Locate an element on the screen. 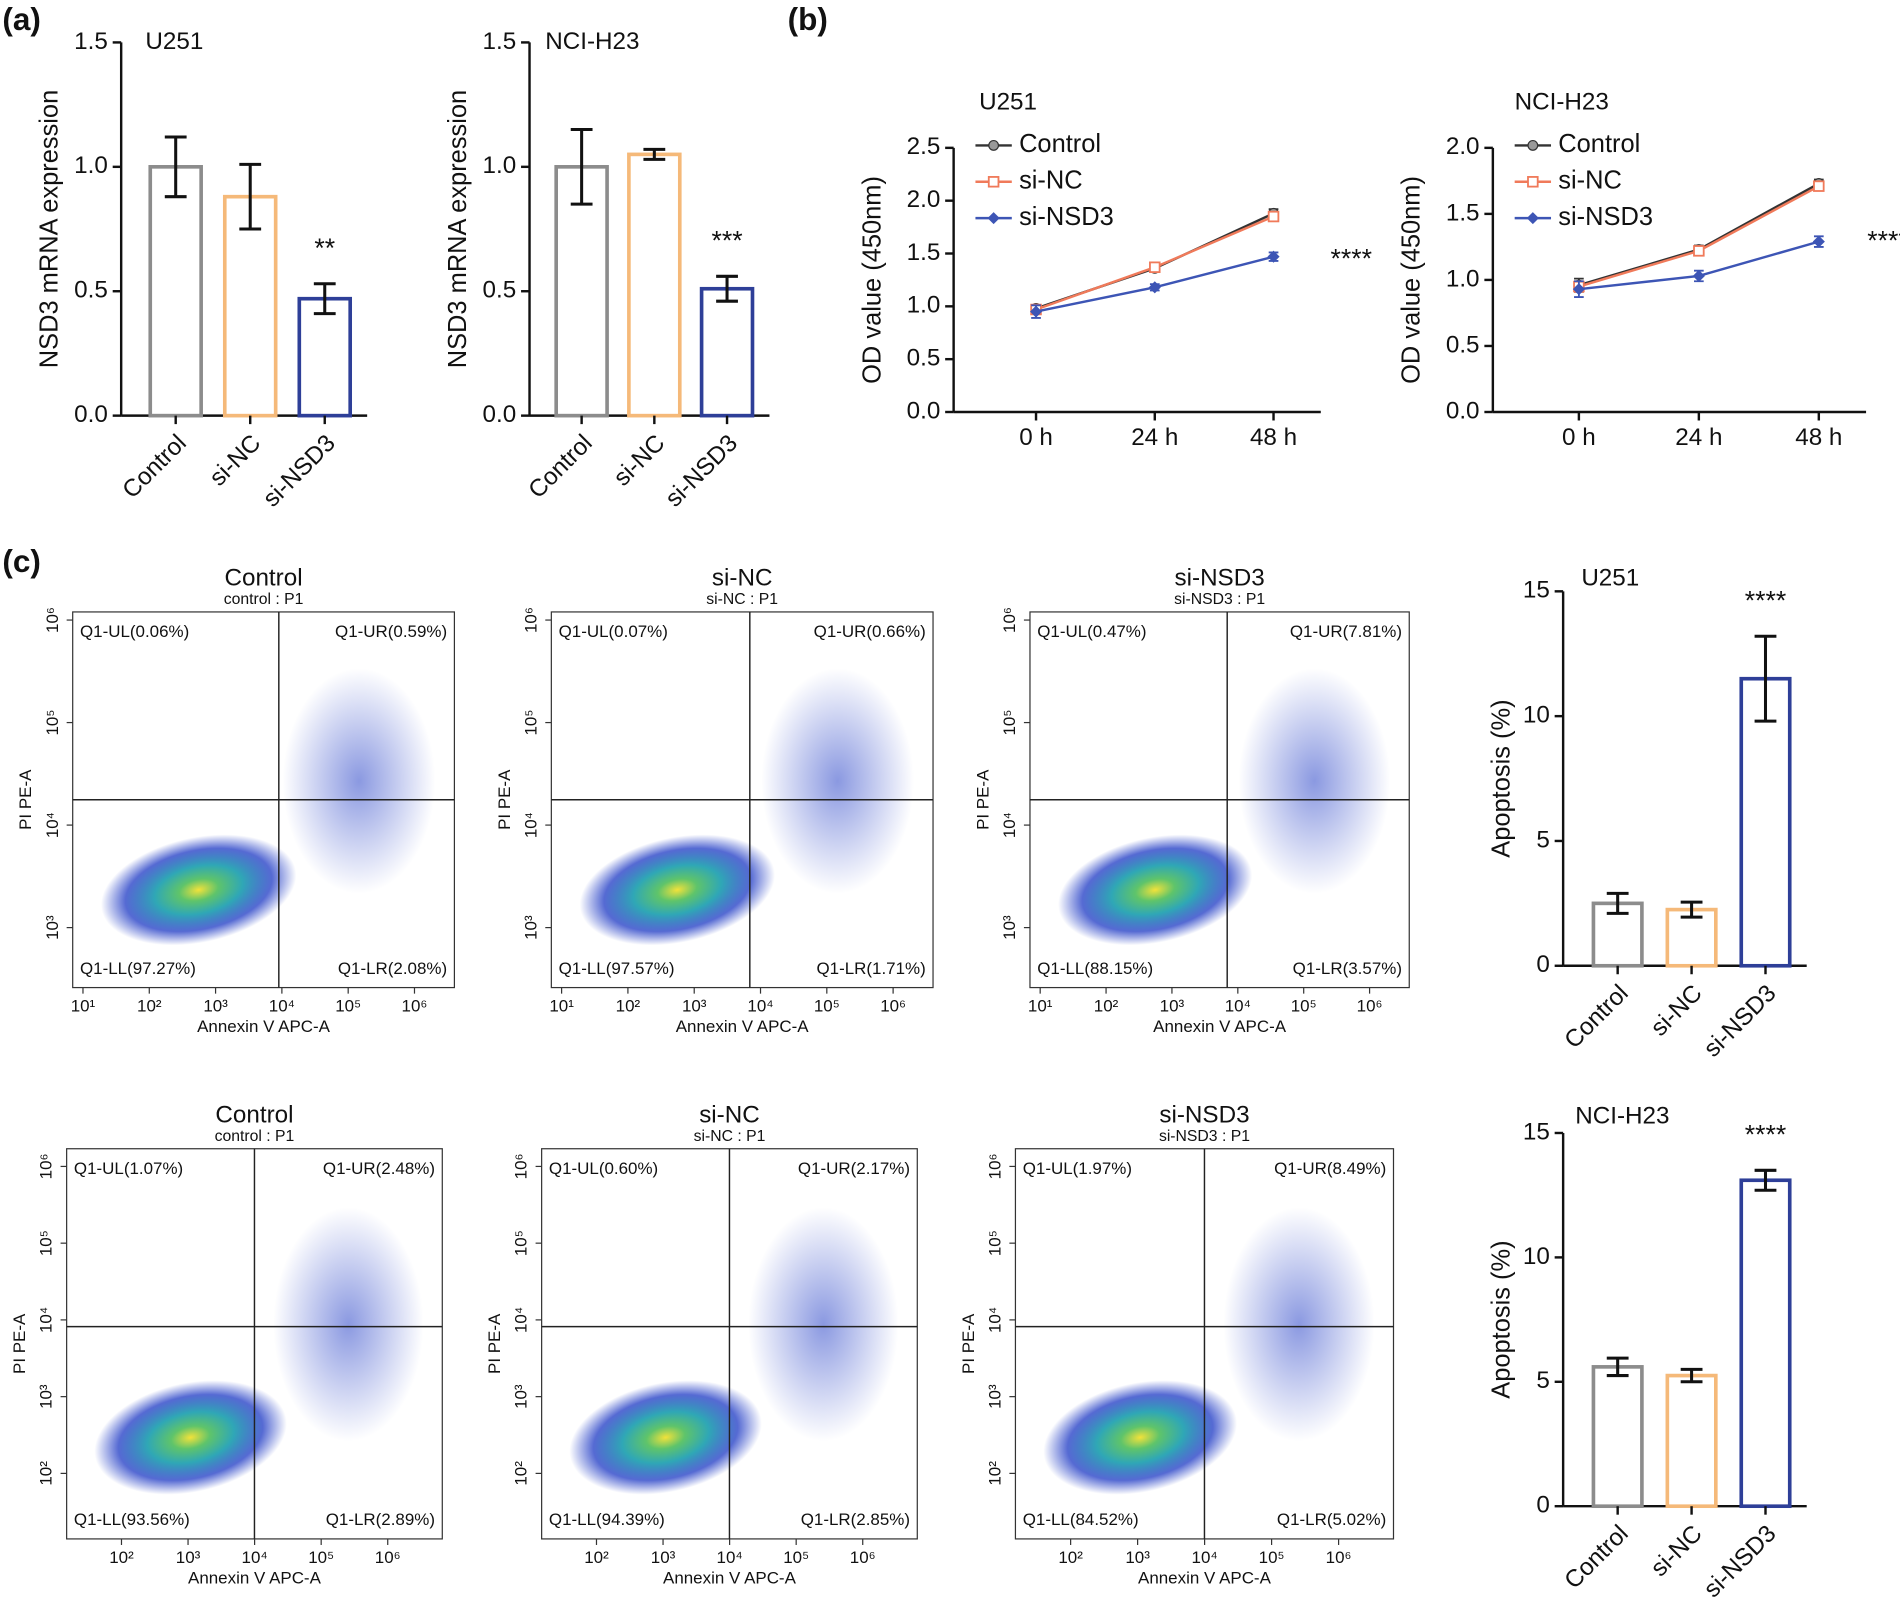  chart-title: U251 is located at coordinates (174, 41).